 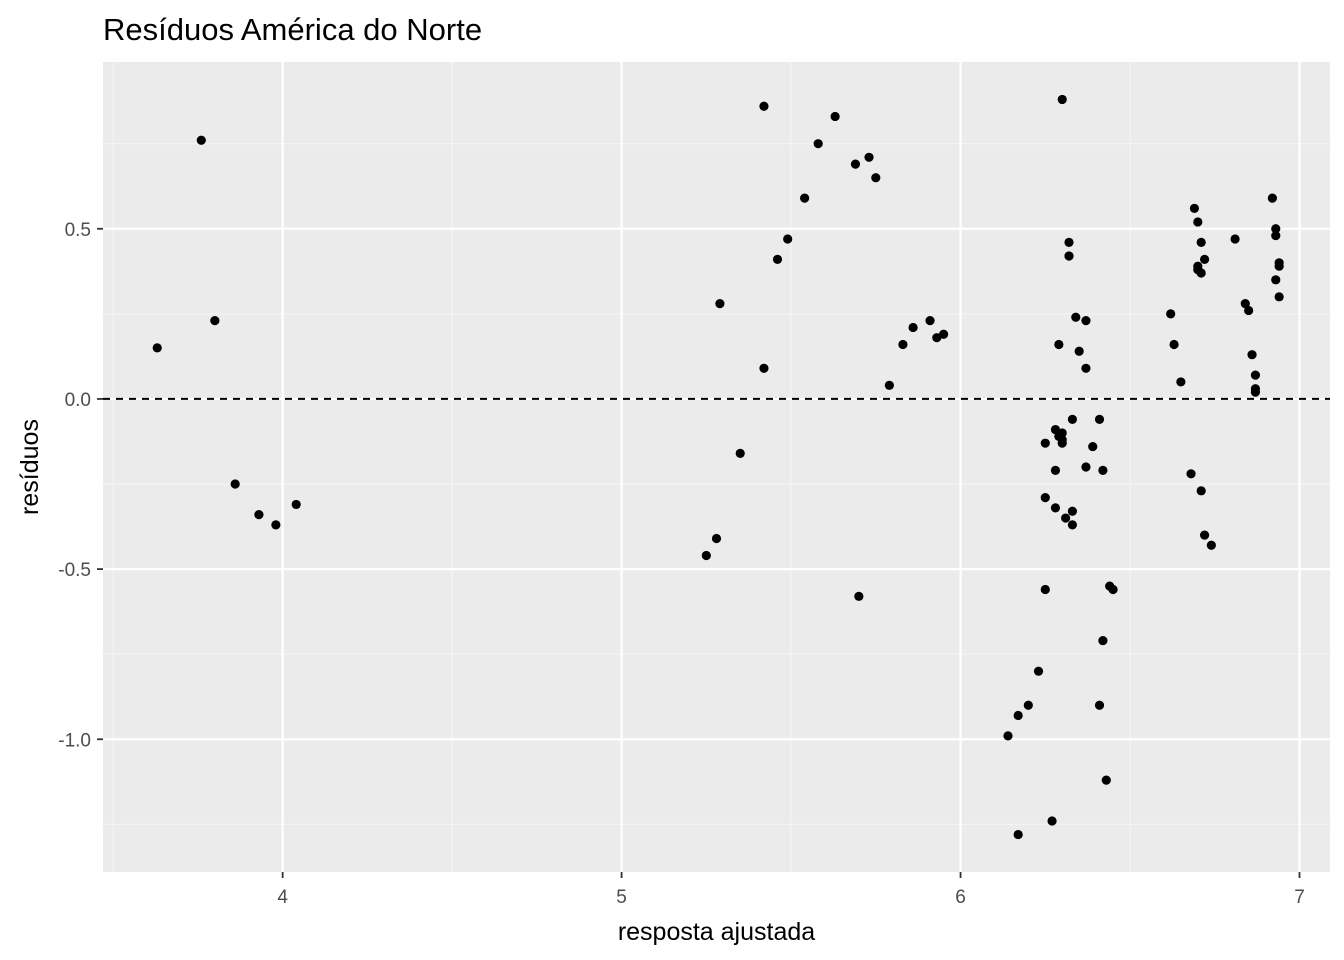 I want to click on y-tick-label: 0.0, so click(x=78, y=400).